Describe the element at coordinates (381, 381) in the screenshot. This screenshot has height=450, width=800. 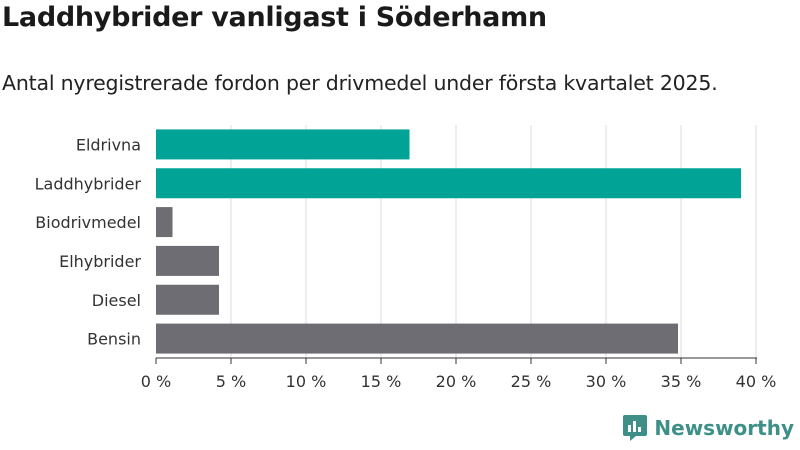
I see `x-tick-label: 15 %` at that location.